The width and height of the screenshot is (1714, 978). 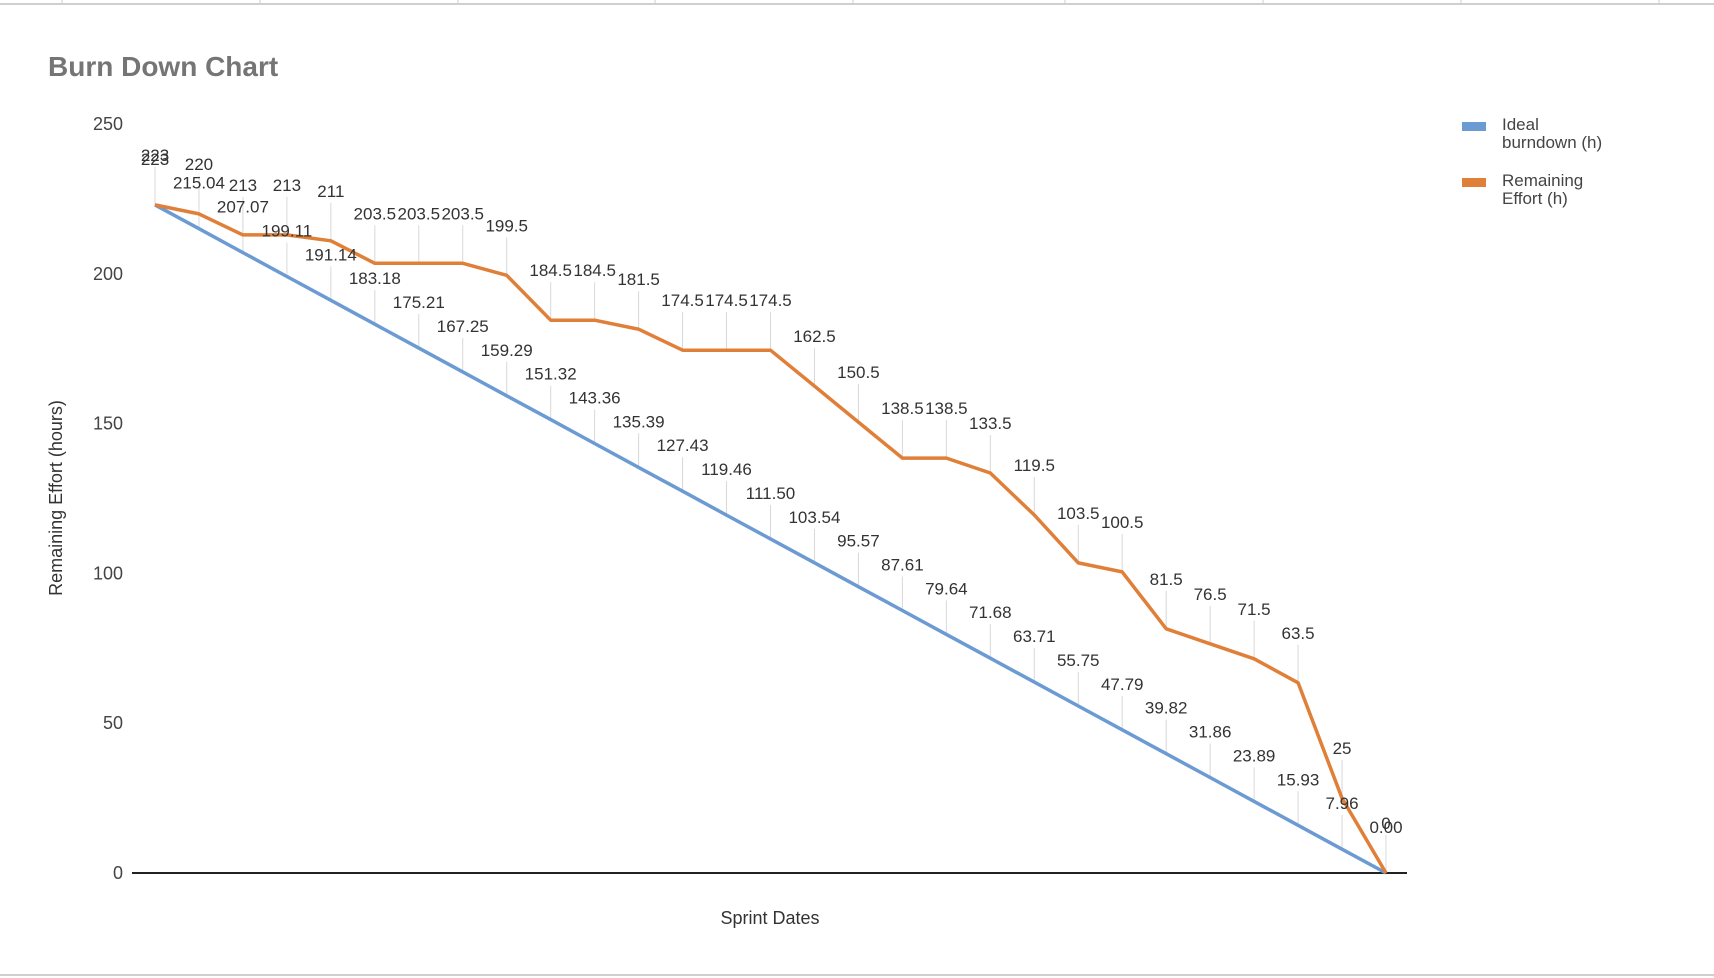 I want to click on ideal-data-label: 135.39, so click(x=639, y=421).